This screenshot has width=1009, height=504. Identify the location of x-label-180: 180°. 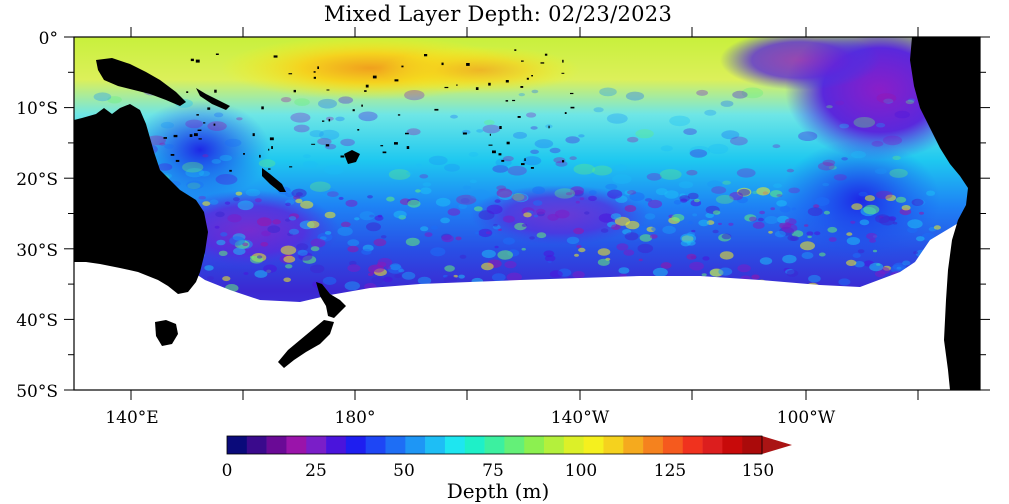
(355, 418).